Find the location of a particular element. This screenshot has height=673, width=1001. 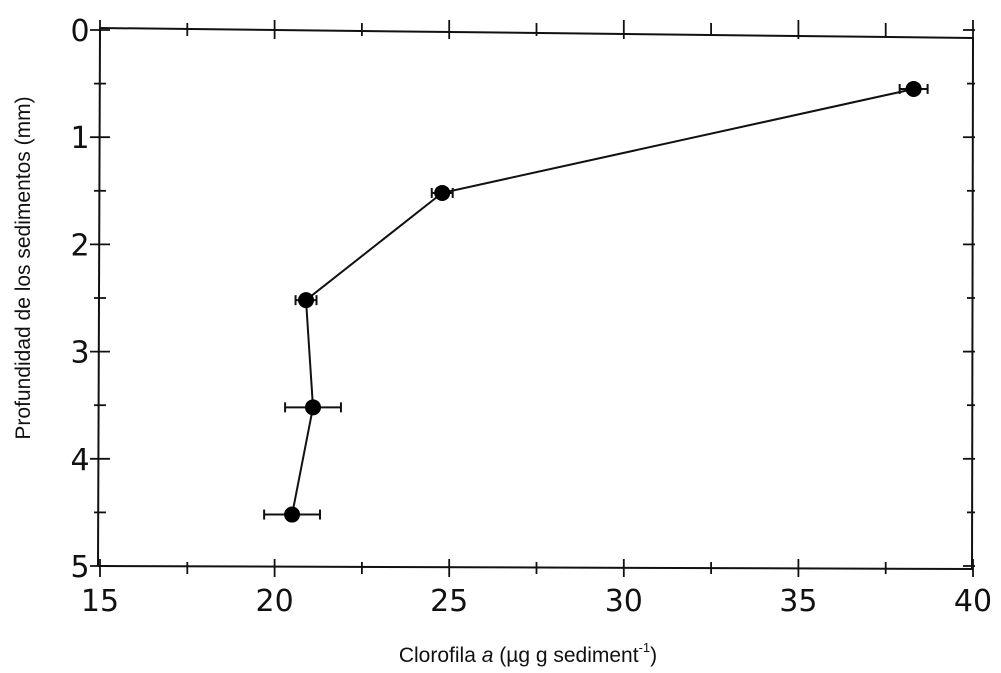

x-axis-title-close: ) is located at coordinates (653, 655).